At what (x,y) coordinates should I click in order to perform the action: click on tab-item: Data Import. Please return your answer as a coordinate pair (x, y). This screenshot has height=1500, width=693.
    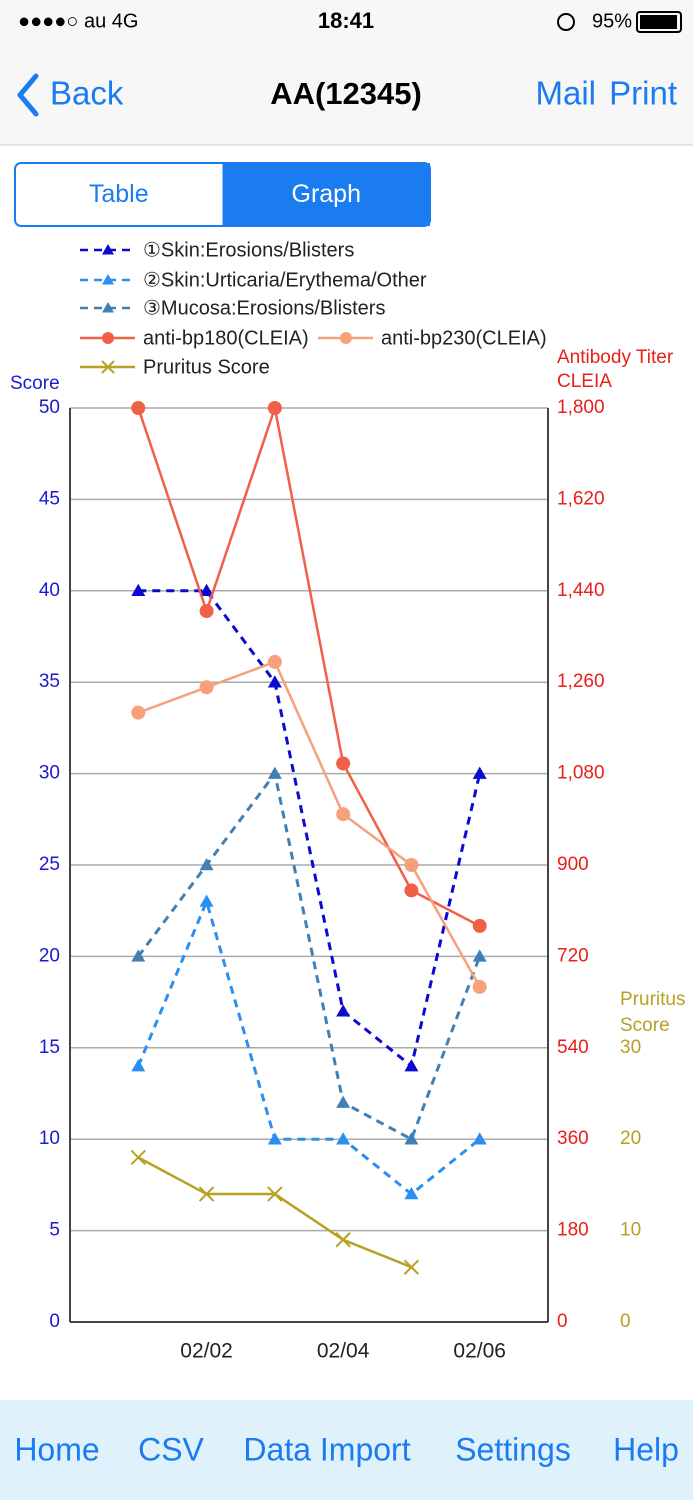
    Looking at the image, I should click on (326, 1449).